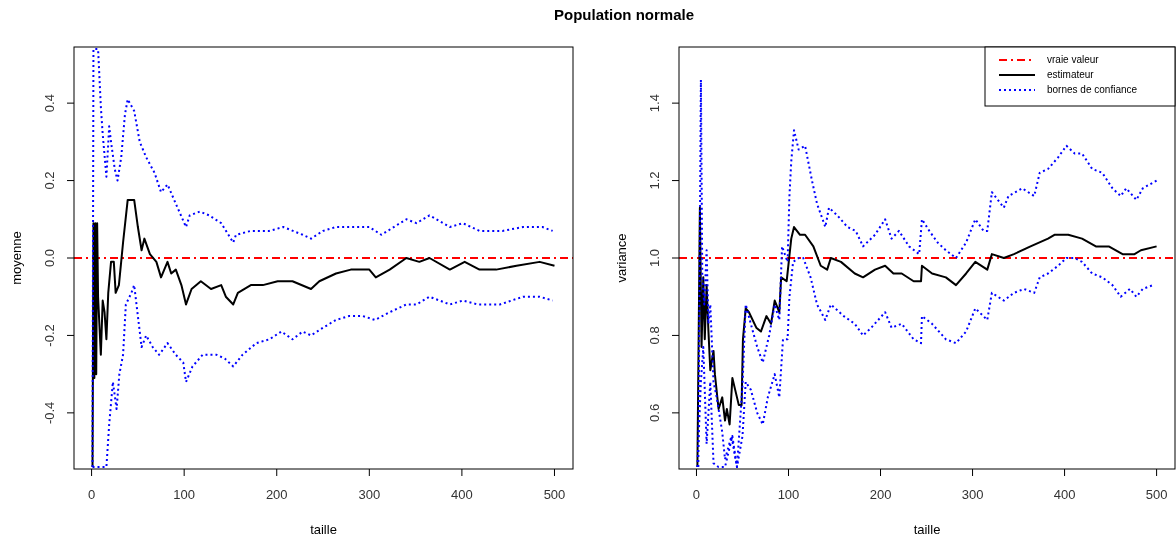 This screenshot has height=542, width=1176. Describe the element at coordinates (49, 180) in the screenshot. I see `y-tick-label: 0.2` at that location.